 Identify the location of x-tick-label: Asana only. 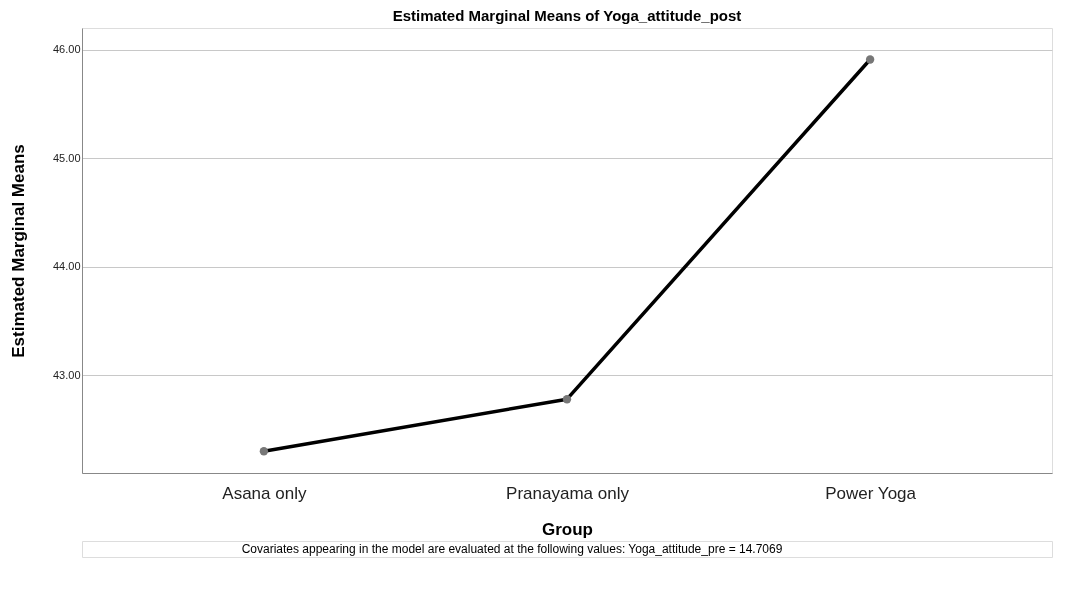
(264, 493).